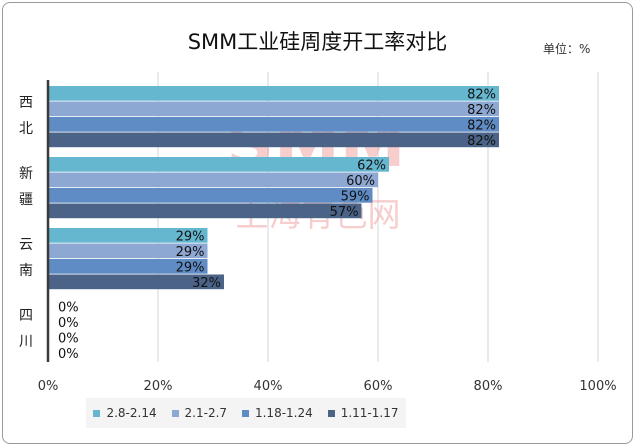  Describe the element at coordinates (26, 316) in the screenshot. I see `category-label: 四` at that location.